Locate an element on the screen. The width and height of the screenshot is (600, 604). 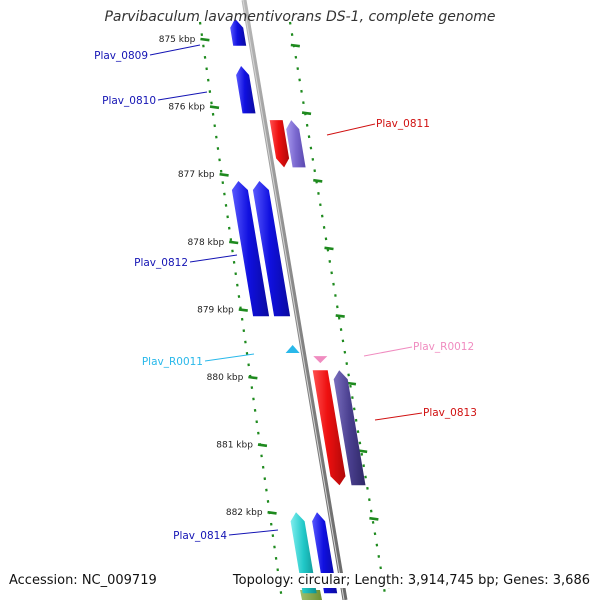
gene-label-text: Plav_R0012 is located at coordinates (443, 347).